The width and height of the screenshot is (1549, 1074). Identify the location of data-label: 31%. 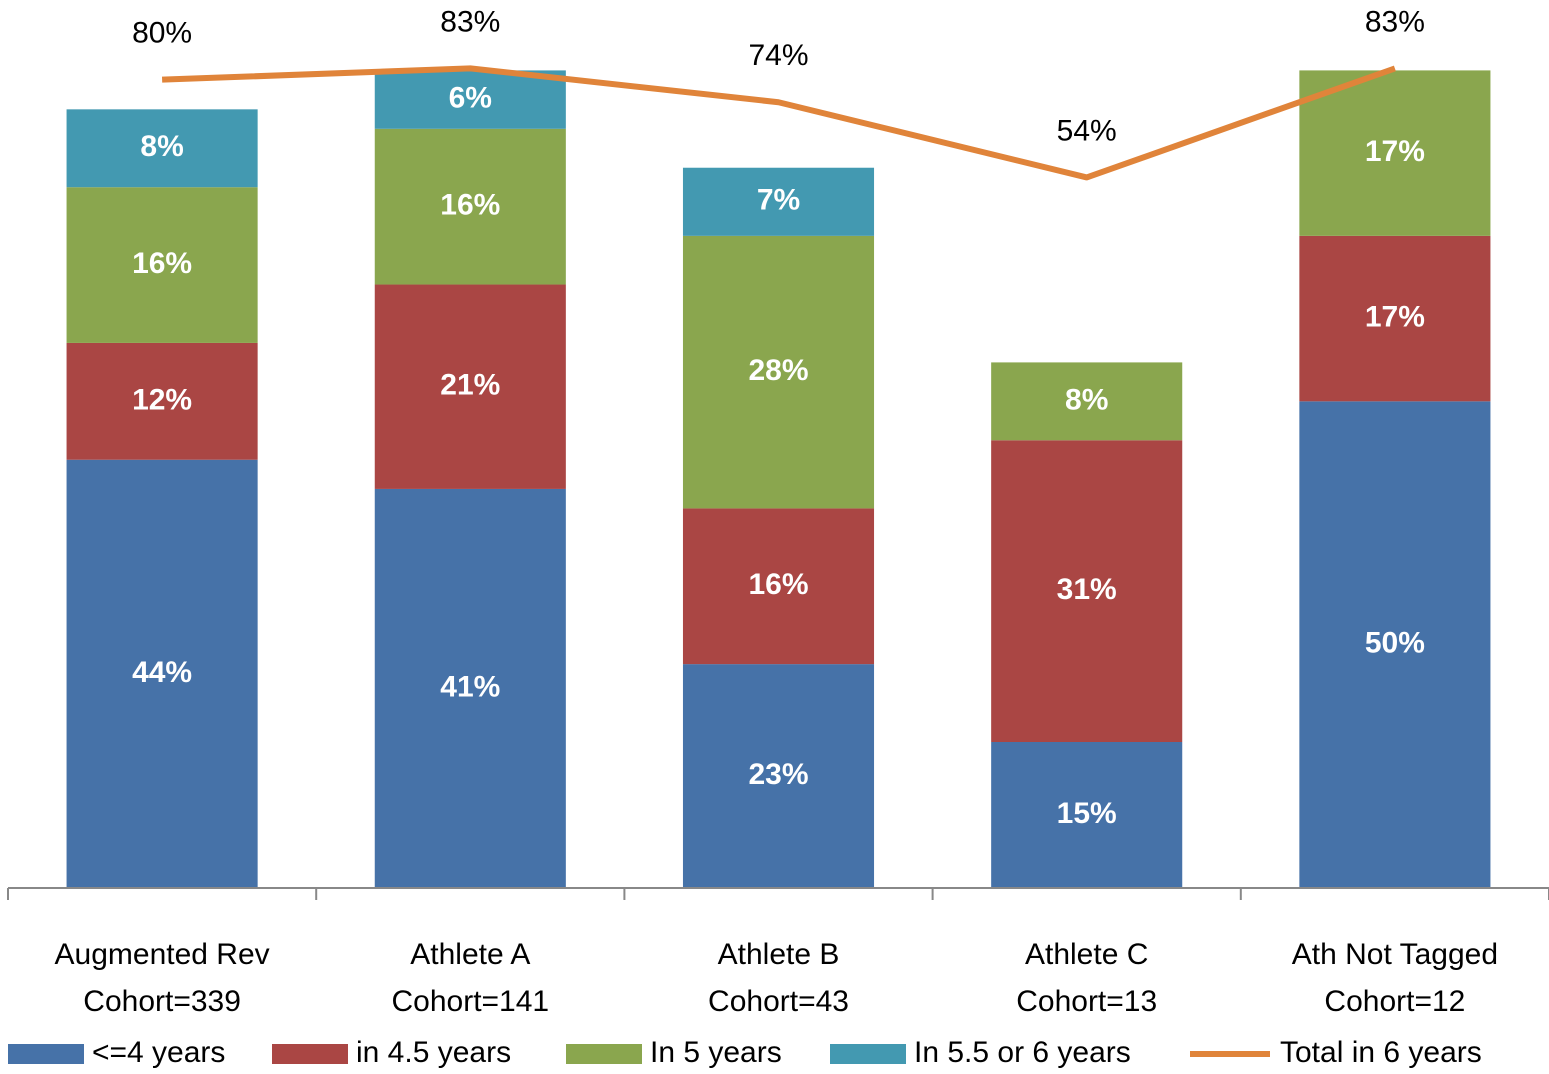
(1087, 589).